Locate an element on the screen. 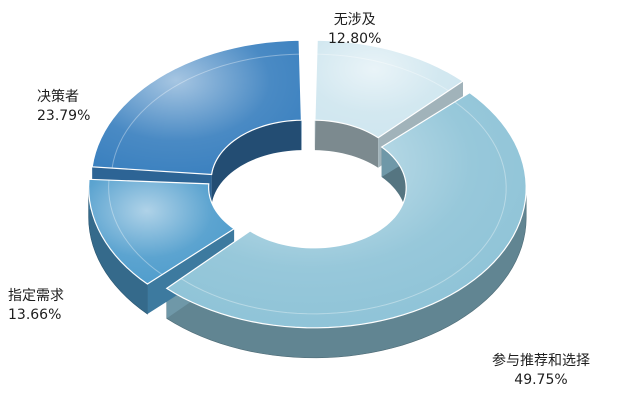  slice-name: 参与推荐和选择 is located at coordinates (541, 361).